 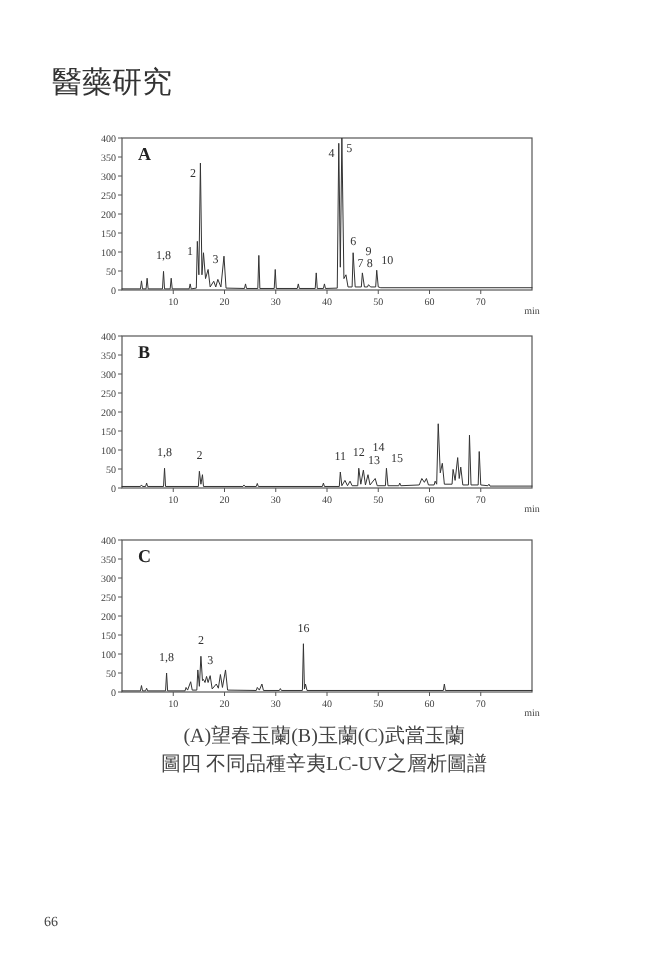 I want to click on text: 醫藥研究, so click(x=112, y=83).